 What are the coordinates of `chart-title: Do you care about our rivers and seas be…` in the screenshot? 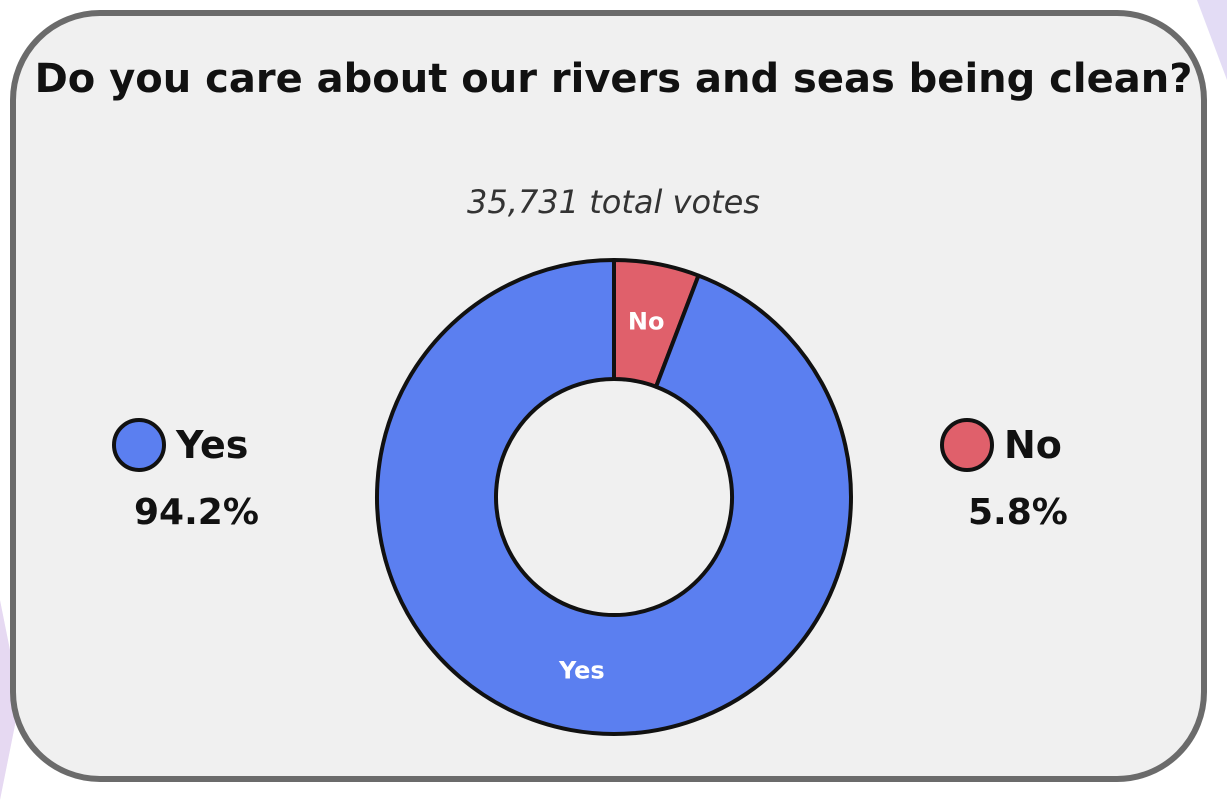 It's located at (613, 79).